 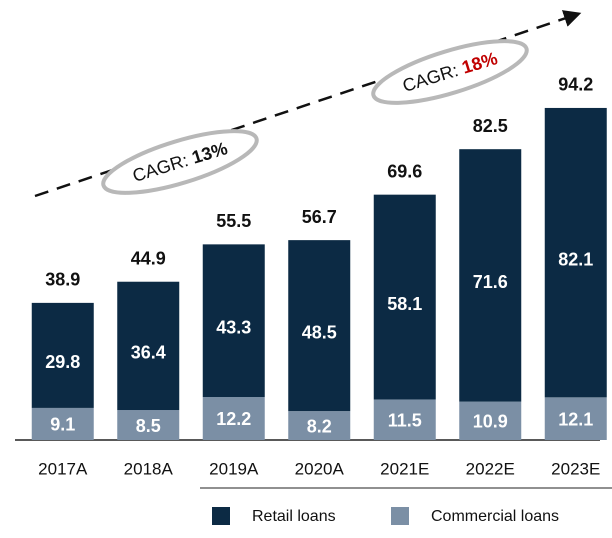 What do you see at coordinates (320, 468) in the screenshot?
I see `x-tick-label: 2020A` at bounding box center [320, 468].